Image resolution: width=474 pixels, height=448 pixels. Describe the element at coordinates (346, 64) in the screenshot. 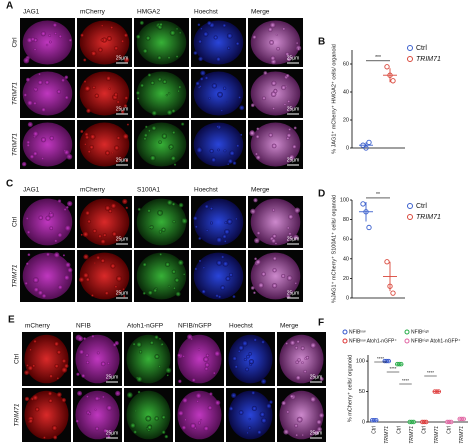

I see `y-tick-label: 60` at that location.